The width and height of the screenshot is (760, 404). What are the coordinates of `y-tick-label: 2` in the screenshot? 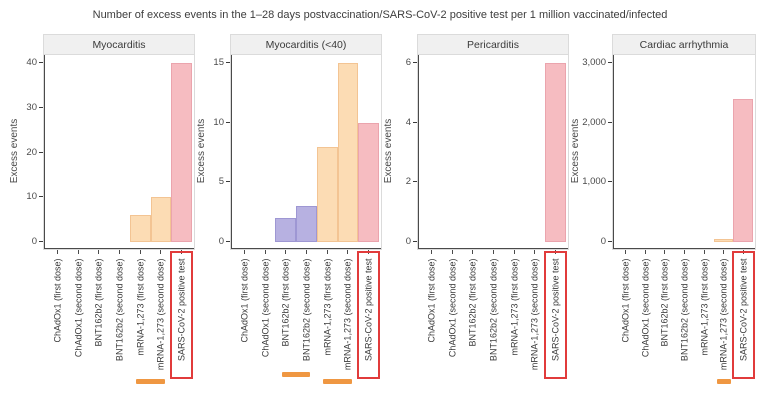 It's located at (408, 182).